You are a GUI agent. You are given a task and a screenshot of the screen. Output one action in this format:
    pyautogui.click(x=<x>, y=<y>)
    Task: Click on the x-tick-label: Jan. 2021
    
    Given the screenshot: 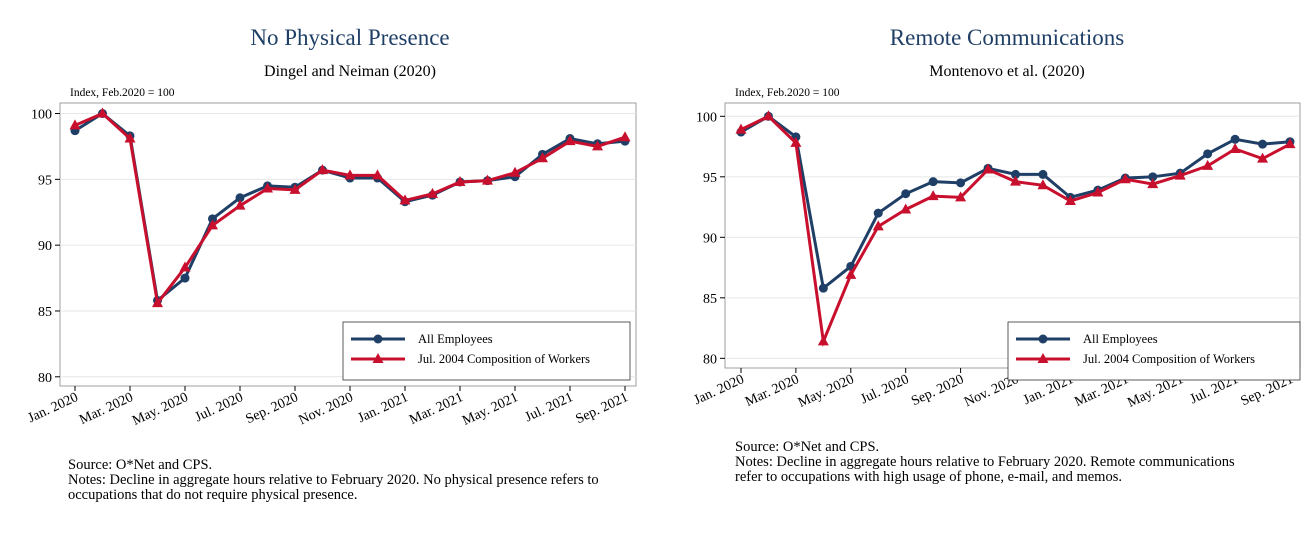 What is the action you would take?
    pyautogui.click(x=383, y=408)
    